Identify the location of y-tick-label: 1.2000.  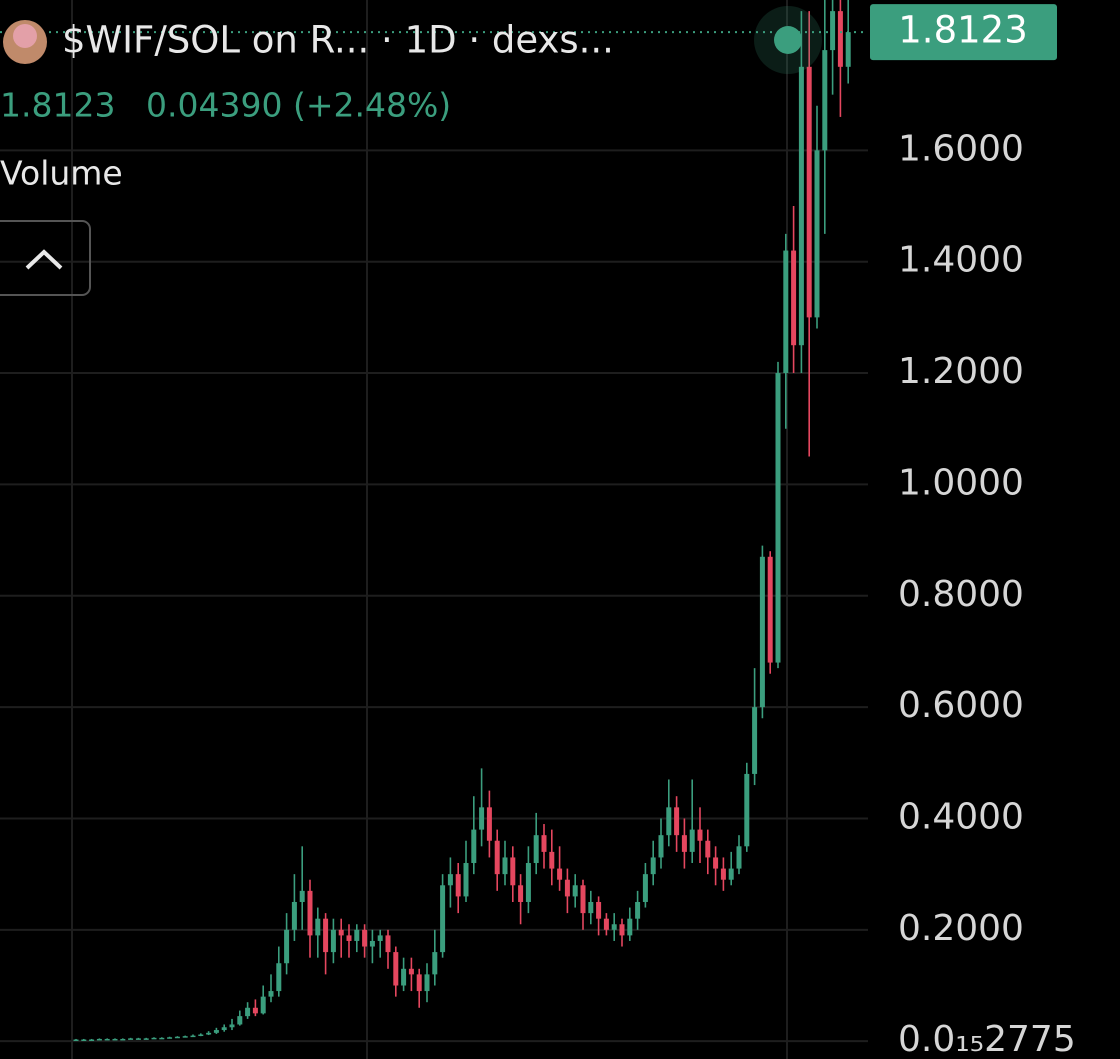
(961, 371).